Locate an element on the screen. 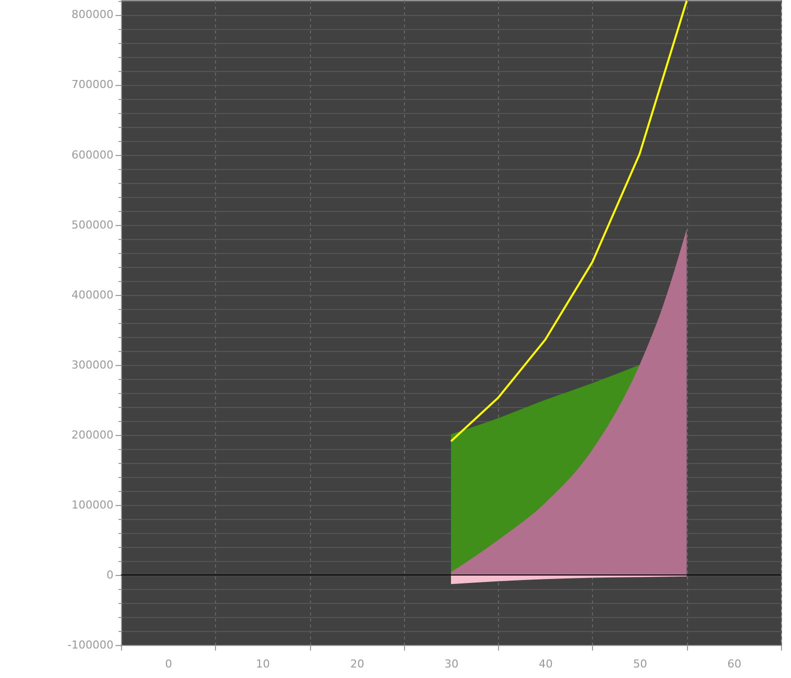 The image size is (791, 678). y-tick-label: -100000 is located at coordinates (91, 645).